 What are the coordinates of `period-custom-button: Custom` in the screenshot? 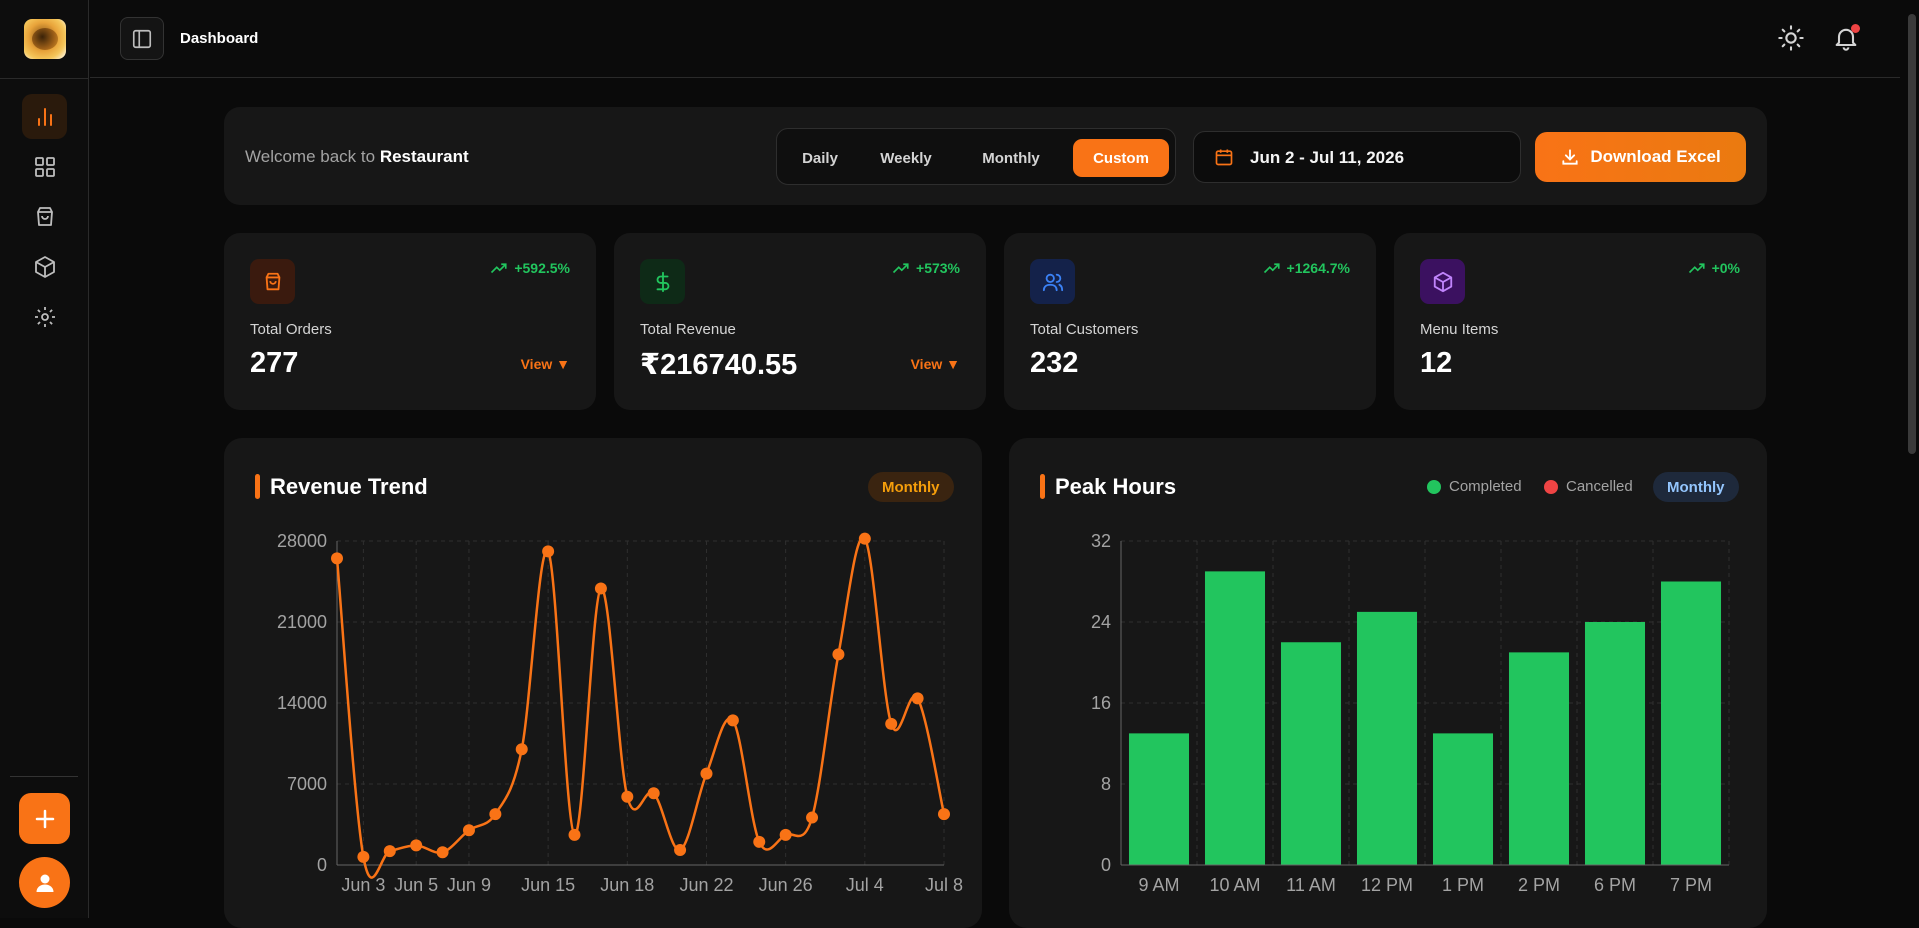 It's located at (1121, 158).